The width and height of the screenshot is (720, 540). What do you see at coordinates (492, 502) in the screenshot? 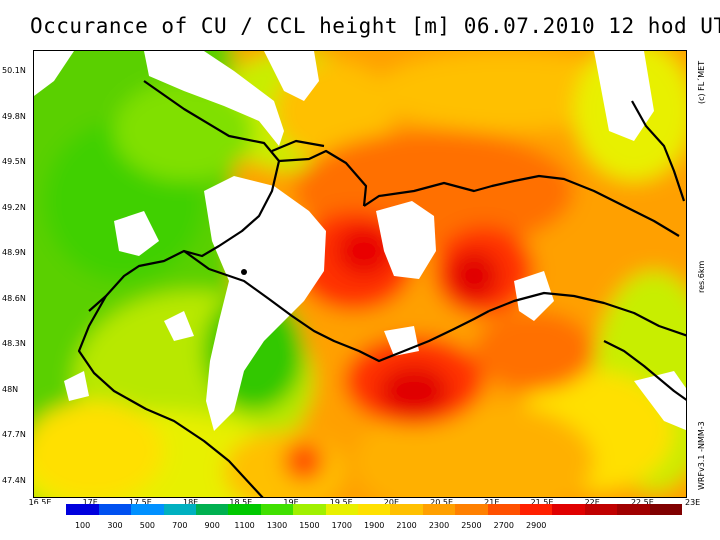
I see `longitude-label: 21E` at bounding box center [492, 502].